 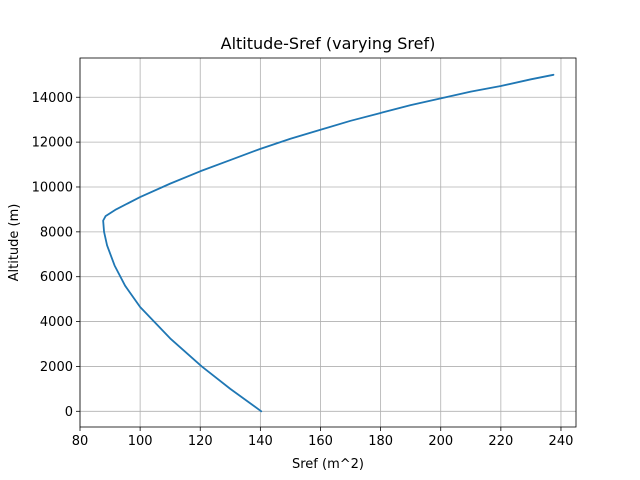 I want to click on chart-title: Altitude-Sref (varying Sref), so click(x=328, y=43).